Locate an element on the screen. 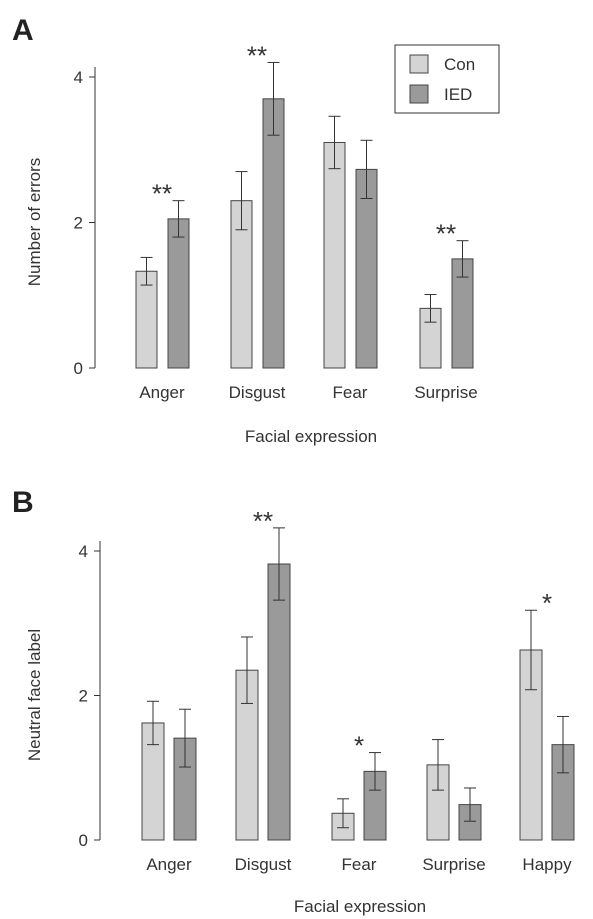 The width and height of the screenshot is (593, 919). panel-a-letter: A is located at coordinates (23, 30).